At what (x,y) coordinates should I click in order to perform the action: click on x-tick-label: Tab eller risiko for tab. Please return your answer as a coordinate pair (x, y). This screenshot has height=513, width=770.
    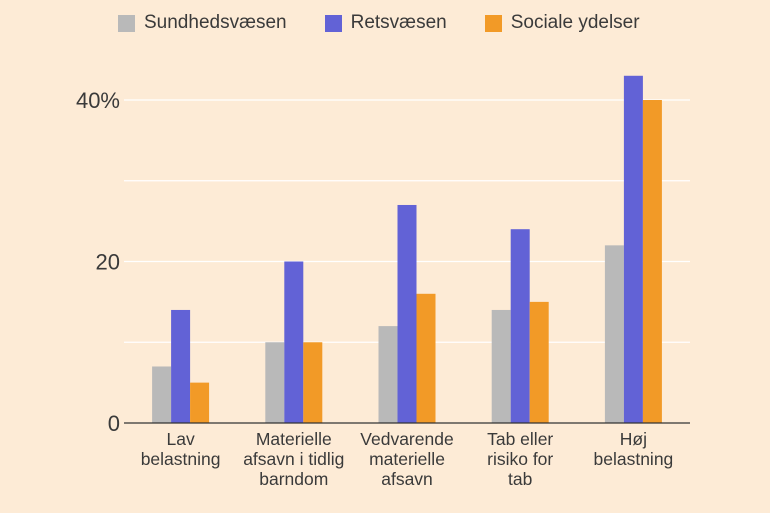
    Looking at the image, I should click on (520, 459).